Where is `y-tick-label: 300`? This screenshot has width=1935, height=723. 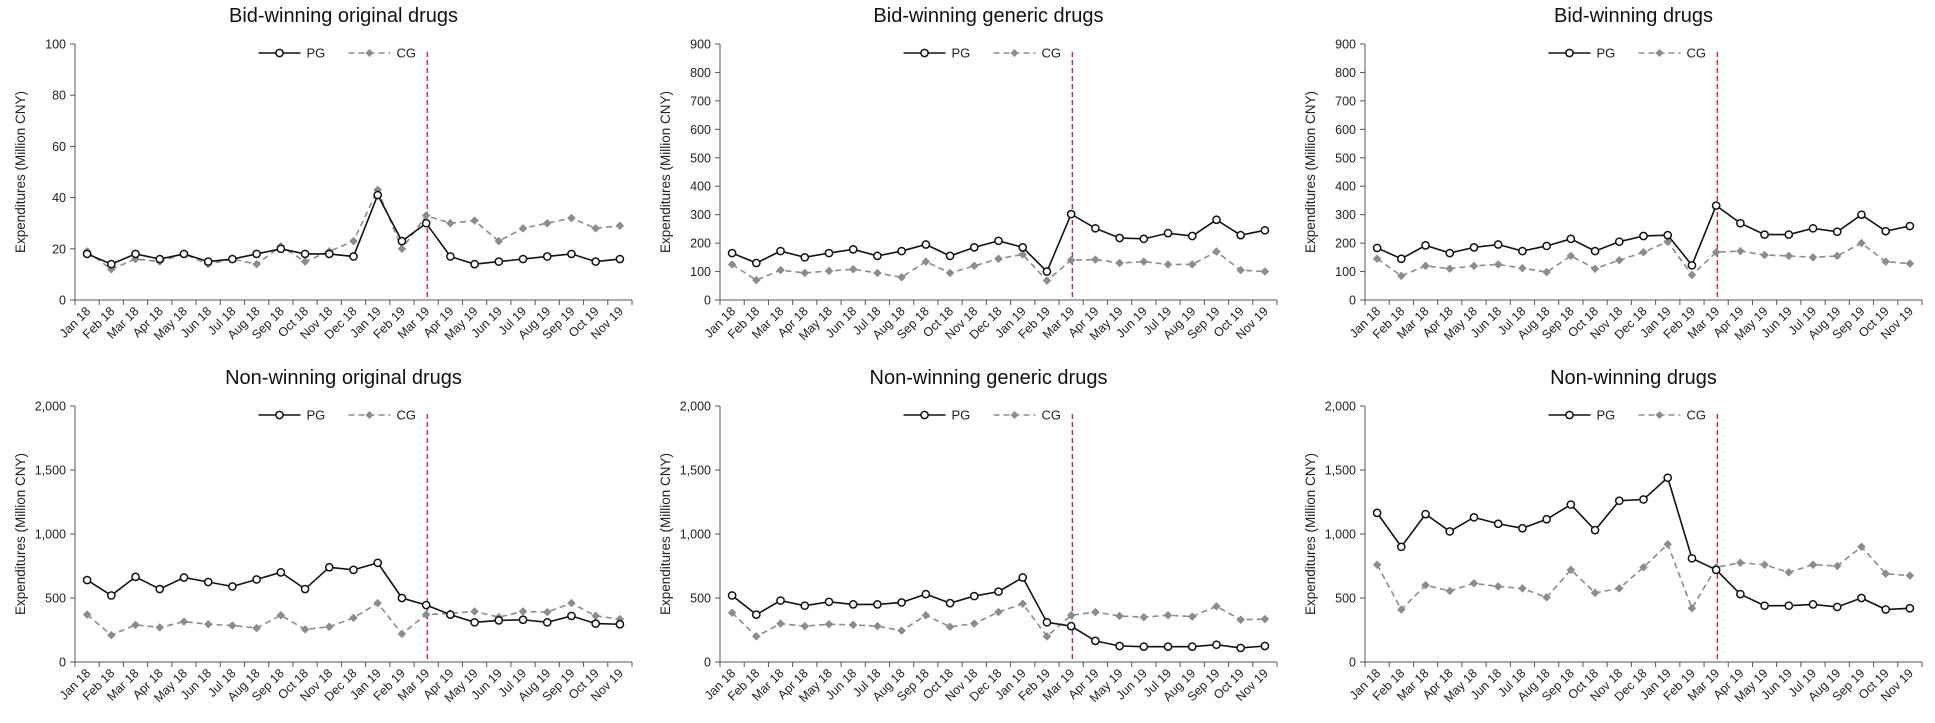 y-tick-label: 300 is located at coordinates (700, 215).